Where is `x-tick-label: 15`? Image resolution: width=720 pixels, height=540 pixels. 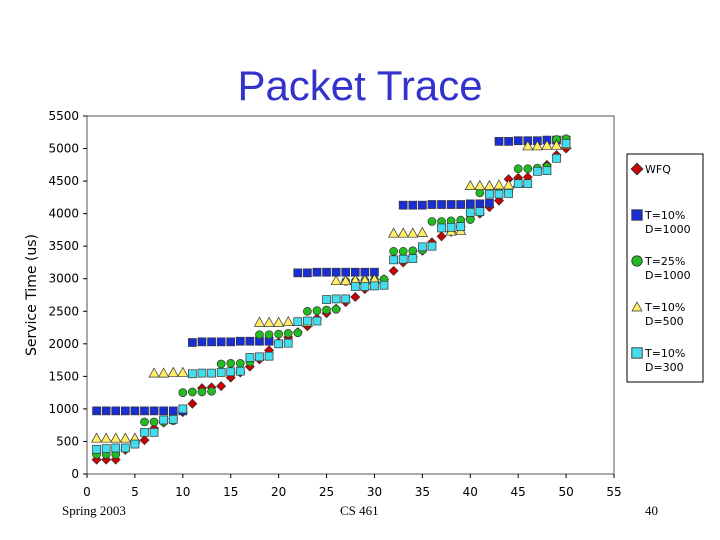 x-tick-label: 15 is located at coordinates (230, 492).